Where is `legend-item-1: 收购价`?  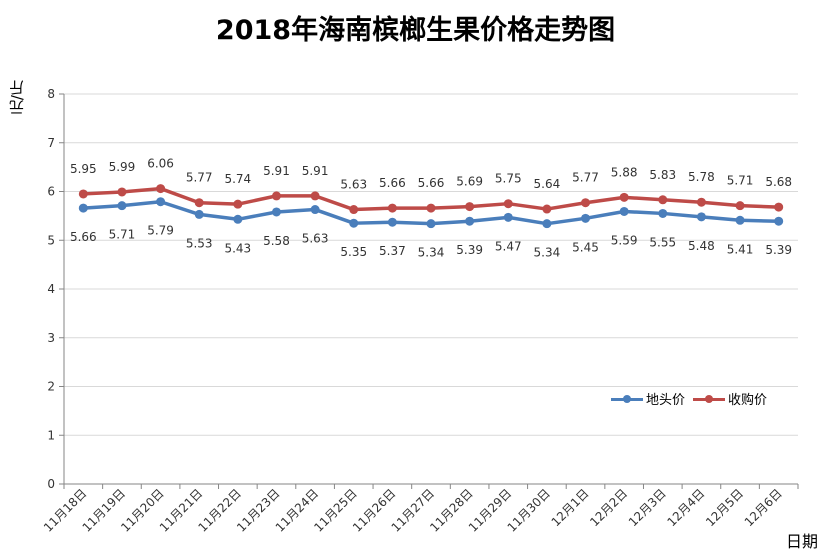 legend-item-1: 收购价 is located at coordinates (730, 398).